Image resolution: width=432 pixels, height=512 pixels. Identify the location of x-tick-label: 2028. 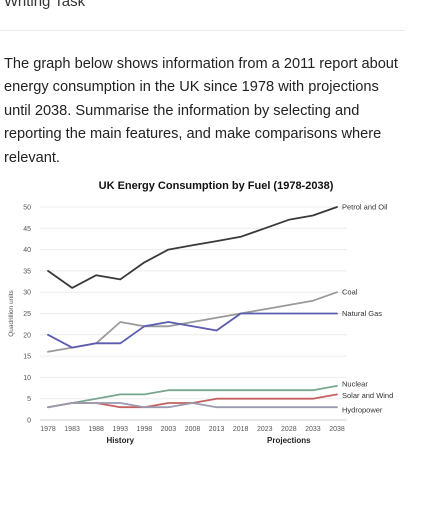
(289, 429).